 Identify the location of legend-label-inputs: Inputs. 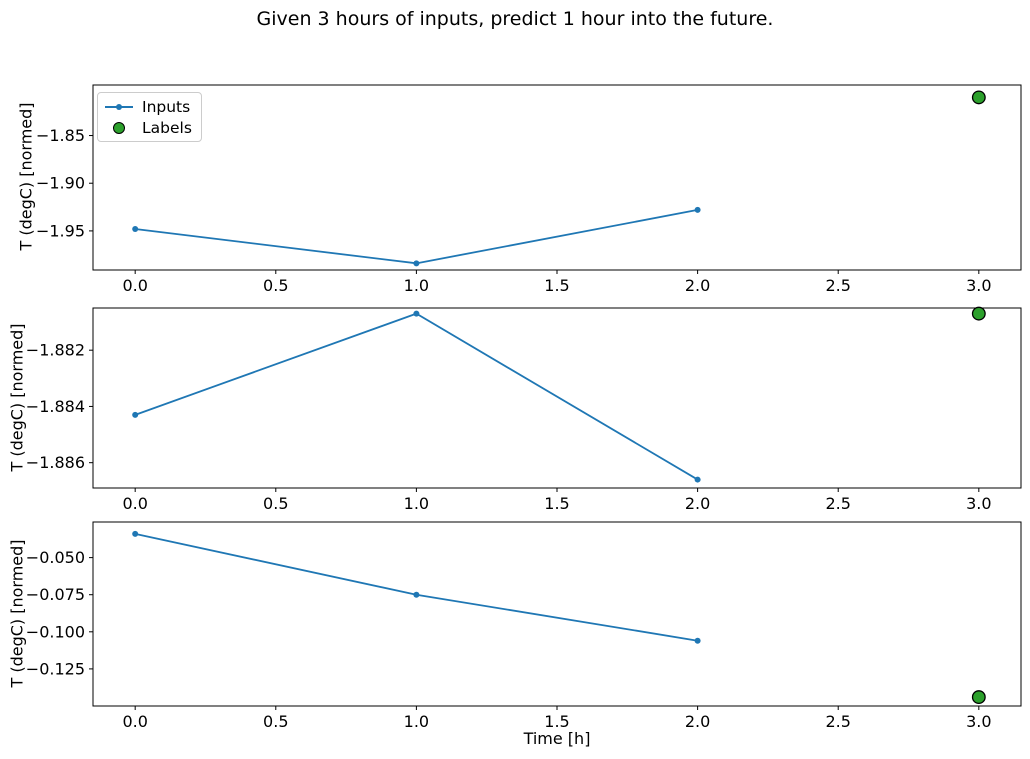
(166, 106).